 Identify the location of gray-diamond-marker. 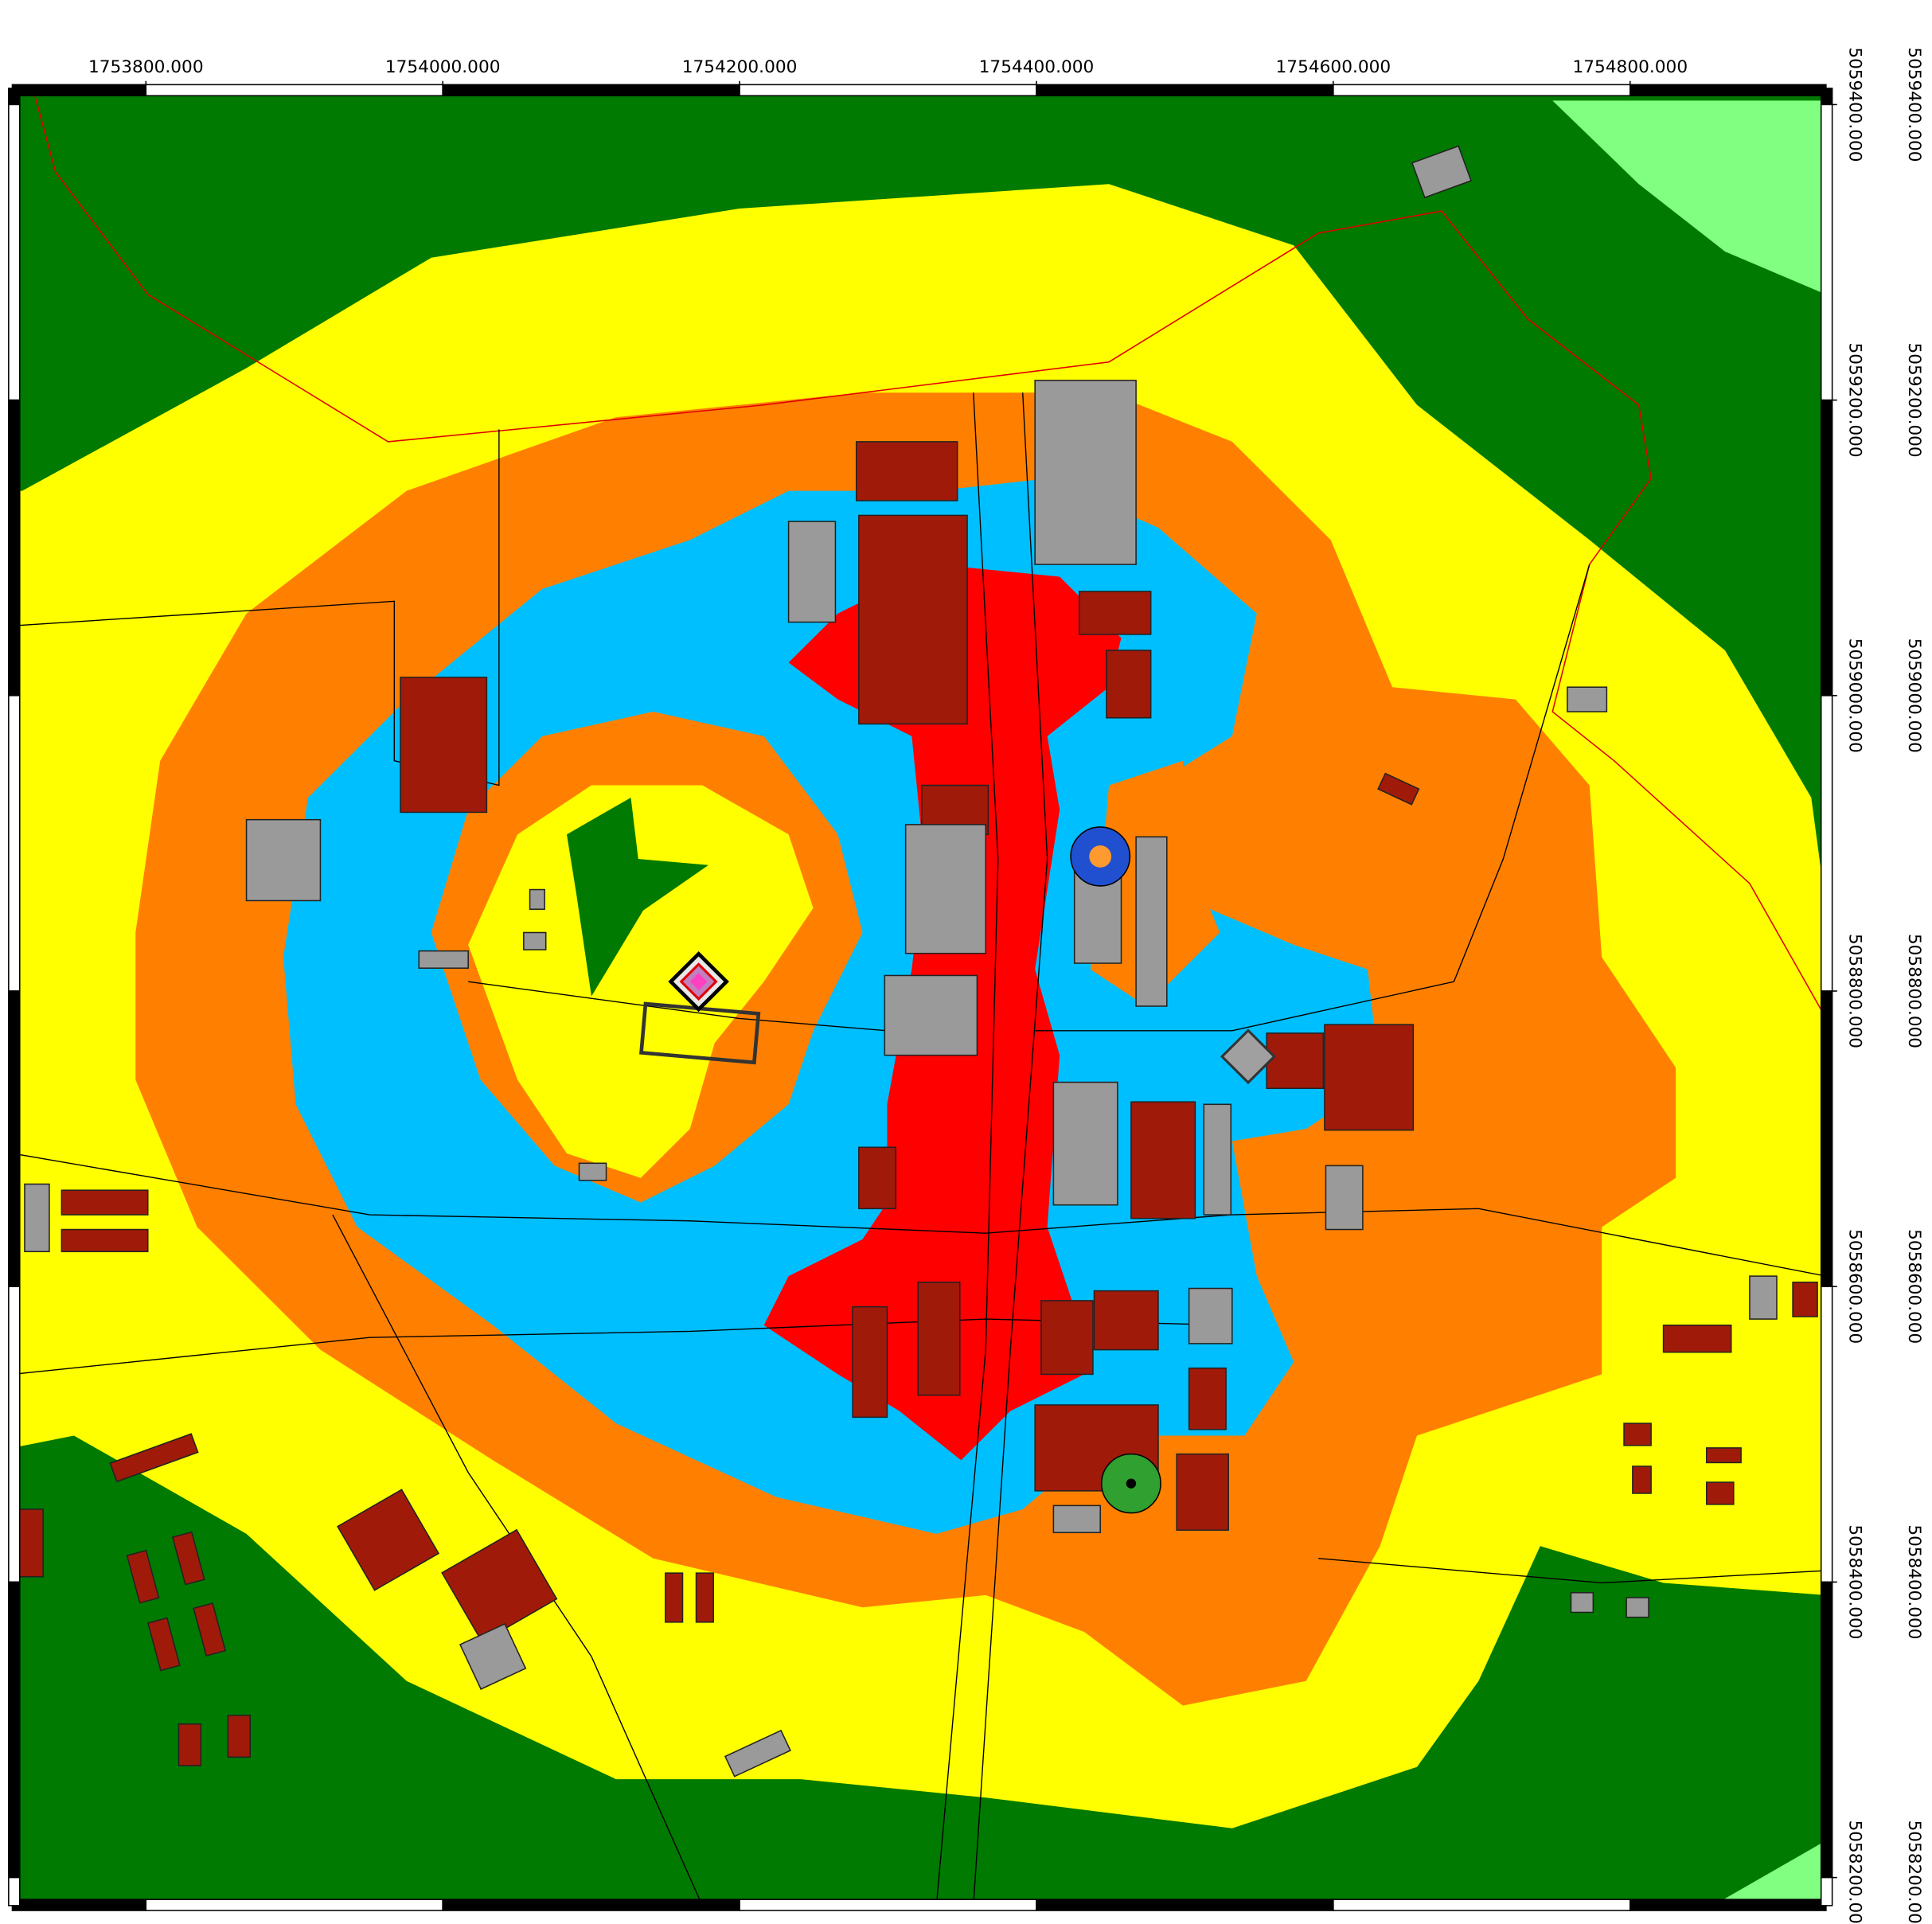
(1248, 1056).